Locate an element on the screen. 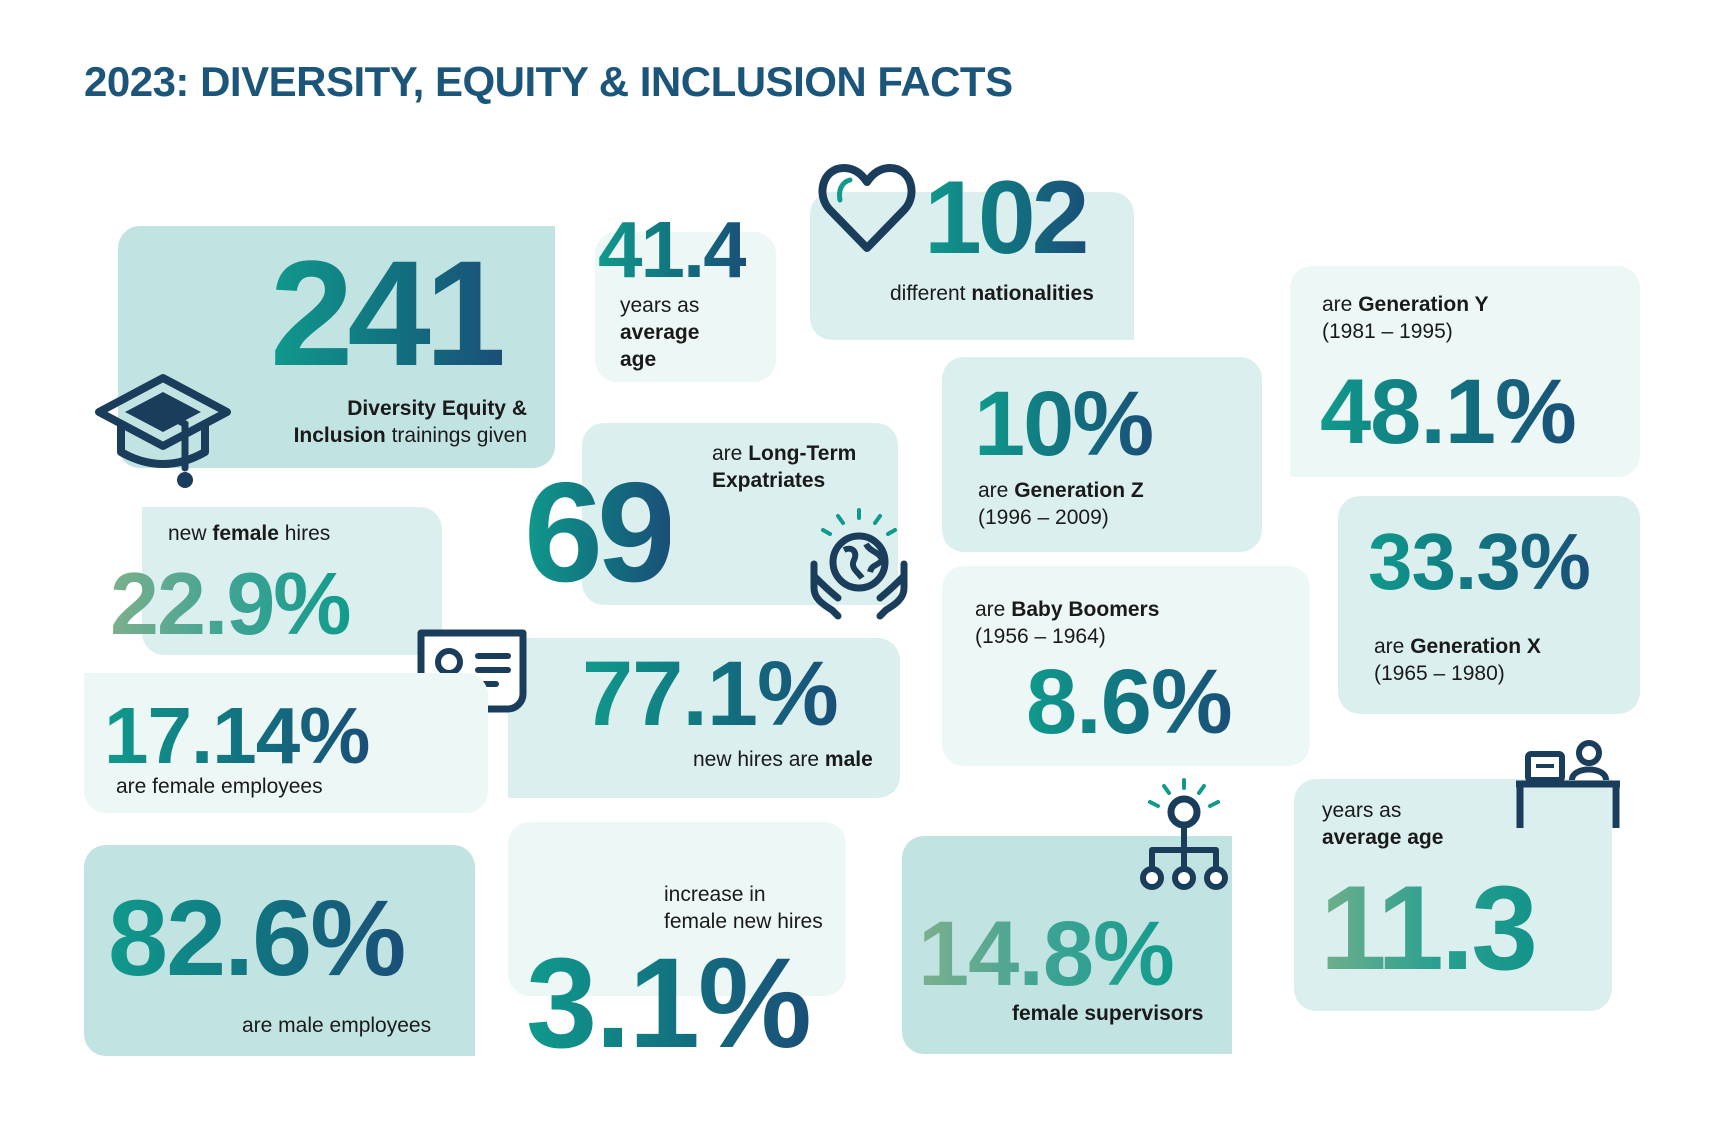  female-employees-value: 17.14% is located at coordinates (237, 735).